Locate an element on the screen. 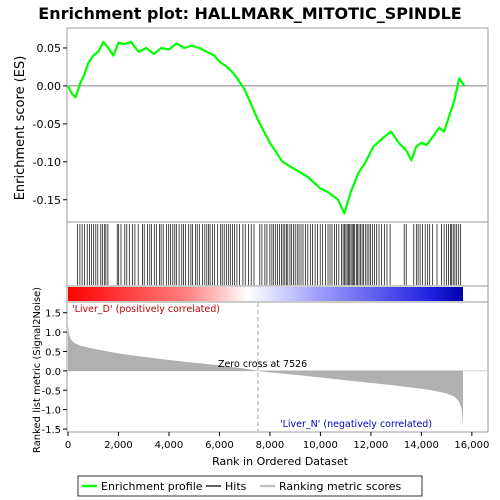 The image size is (500, 500). hit-marks is located at coordinates (269, 254).